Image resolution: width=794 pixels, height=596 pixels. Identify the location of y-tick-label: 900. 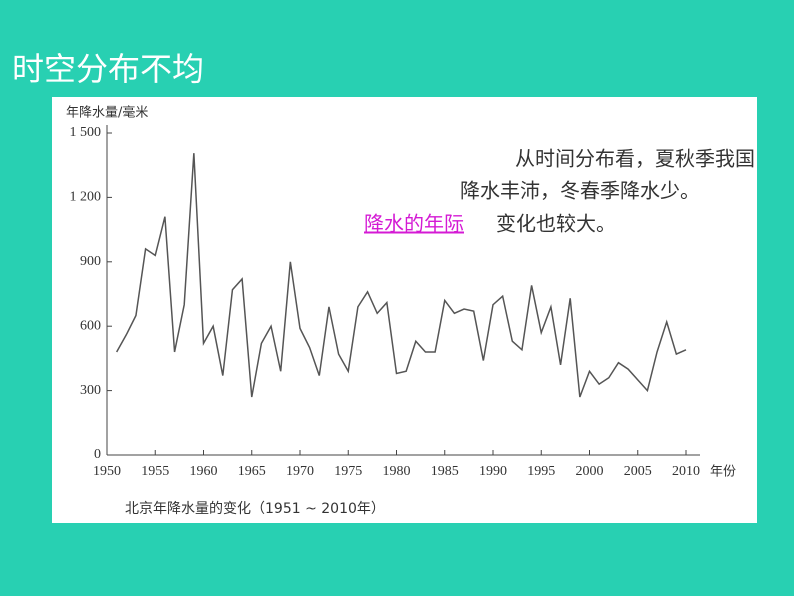
(90, 261).